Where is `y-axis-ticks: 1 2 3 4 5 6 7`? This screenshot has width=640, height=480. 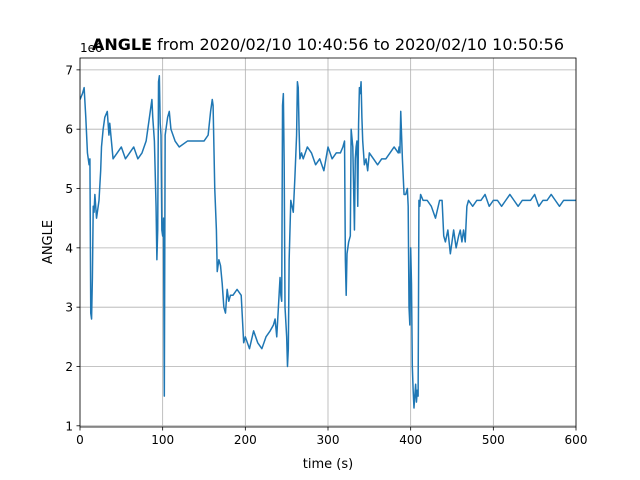 y-axis-ticks: 1 2 3 4 5 6 7 is located at coordinates (72, 248).